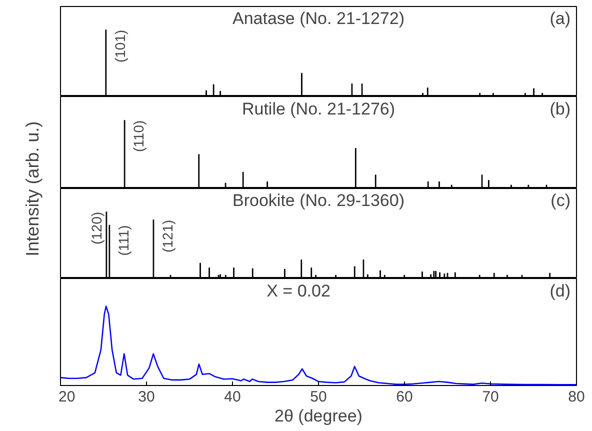 This screenshot has width=592, height=431. Describe the element at coordinates (404, 397) in the screenshot. I see `x-tick-label: 60` at that location.